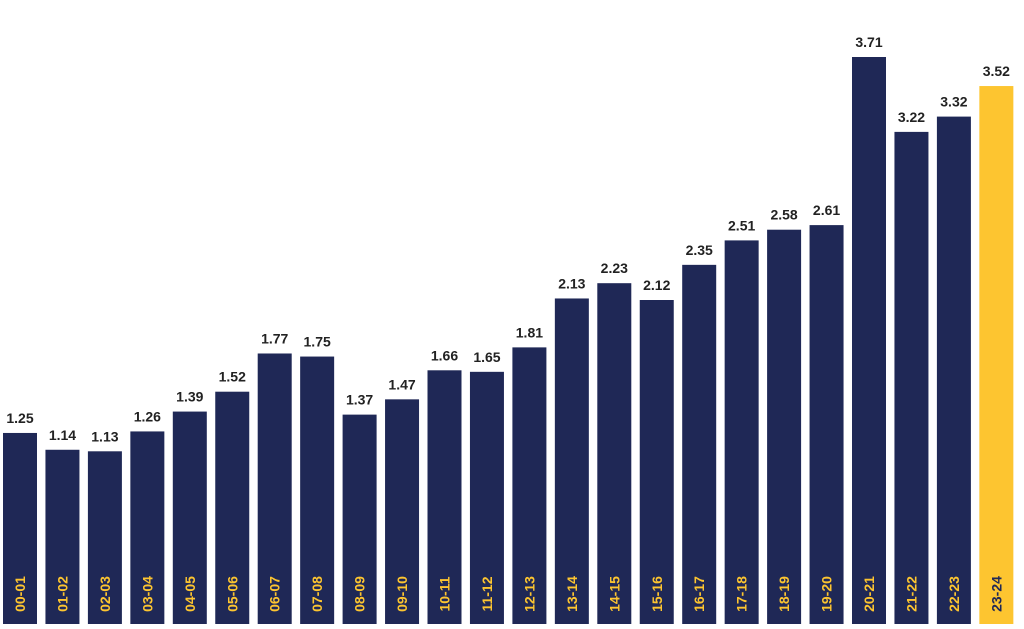 The height and width of the screenshot is (629, 1024). I want to click on category-label-10-11: 10-11, so click(445, 593).